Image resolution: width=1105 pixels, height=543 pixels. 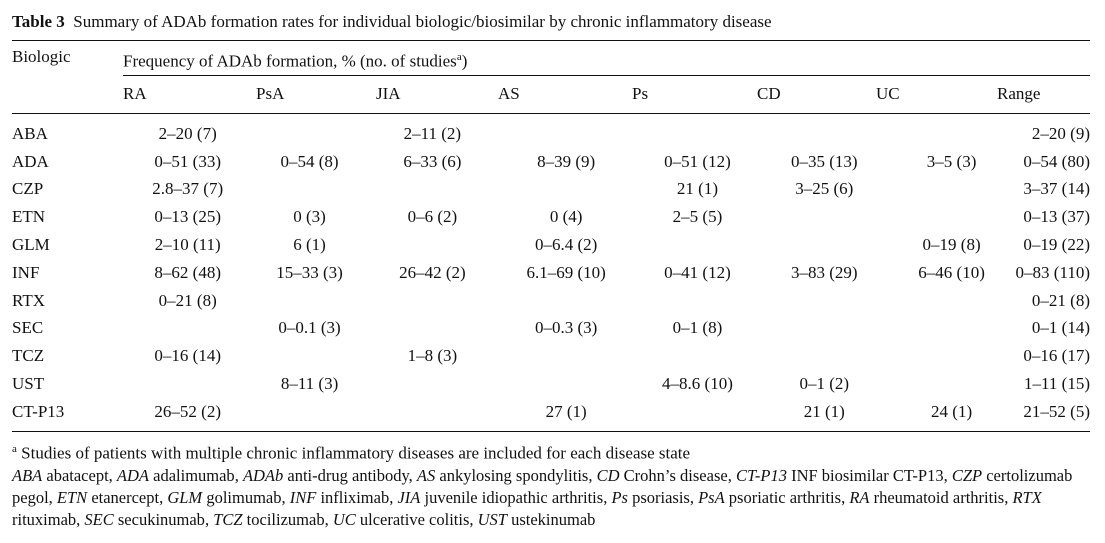 What do you see at coordinates (619, 497) in the screenshot?
I see `abbreviation-term: Ps` at bounding box center [619, 497].